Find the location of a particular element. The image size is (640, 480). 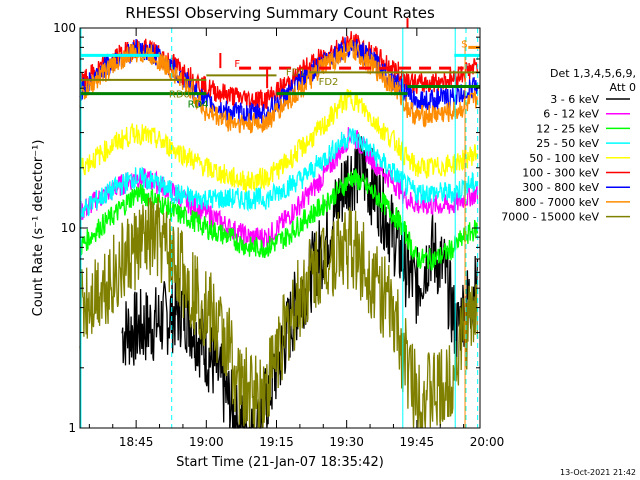

annotation-f: F is located at coordinates (237, 64).